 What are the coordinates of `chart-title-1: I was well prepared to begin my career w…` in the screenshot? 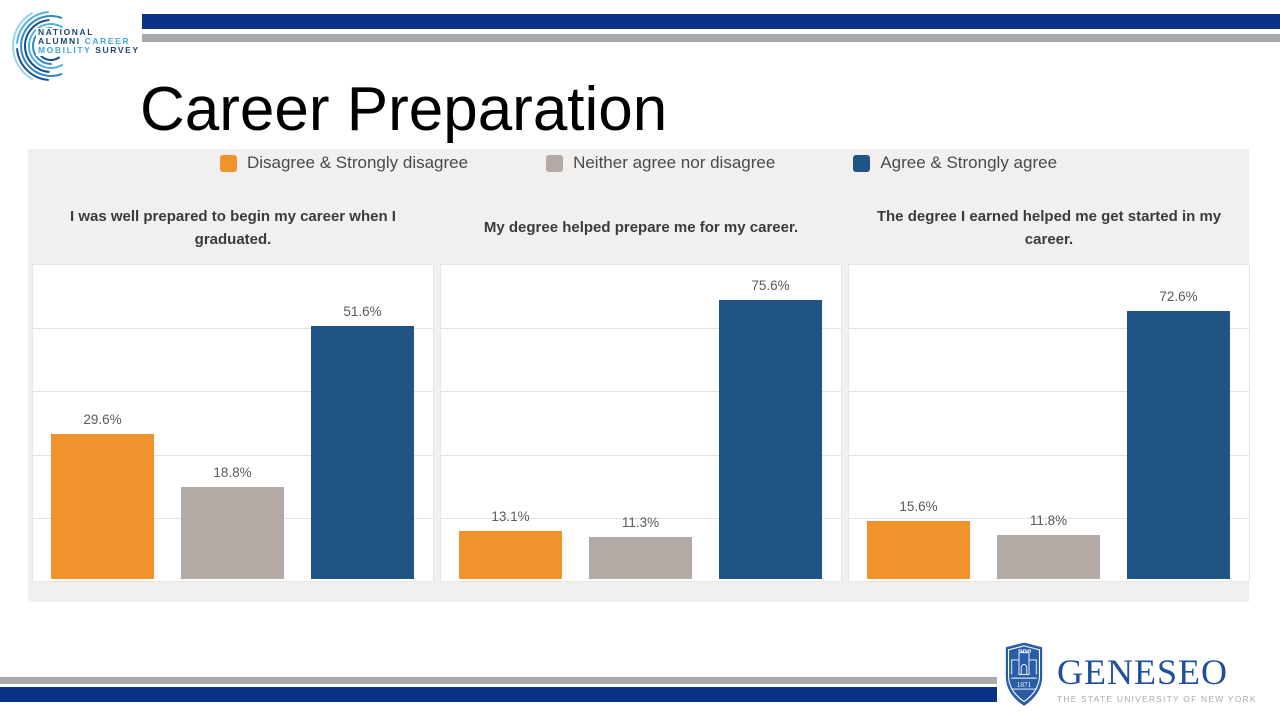 It's located at (233, 227).